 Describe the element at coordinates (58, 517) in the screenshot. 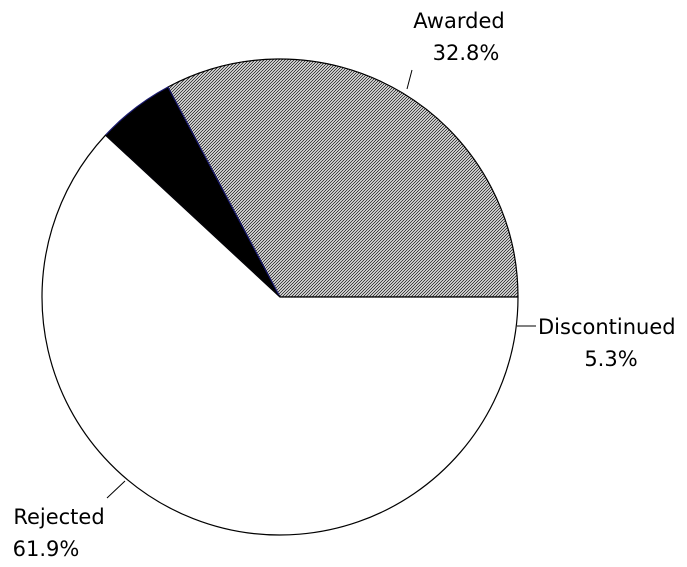

I see `slice-label-rejected: Rejected` at that location.